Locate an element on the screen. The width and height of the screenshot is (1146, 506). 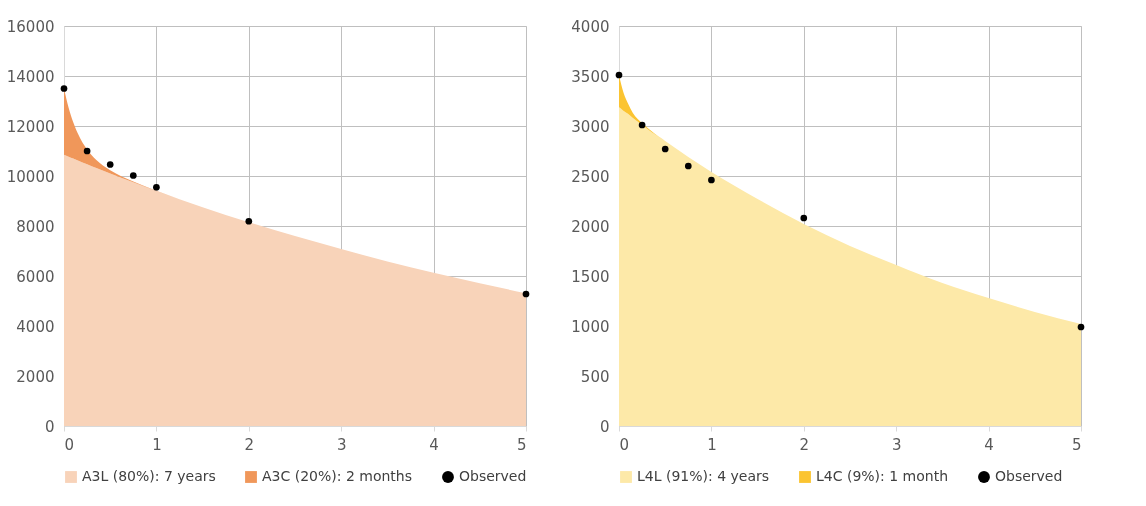
legend-label: A3C (20%): 2 months is located at coordinates (337, 476).